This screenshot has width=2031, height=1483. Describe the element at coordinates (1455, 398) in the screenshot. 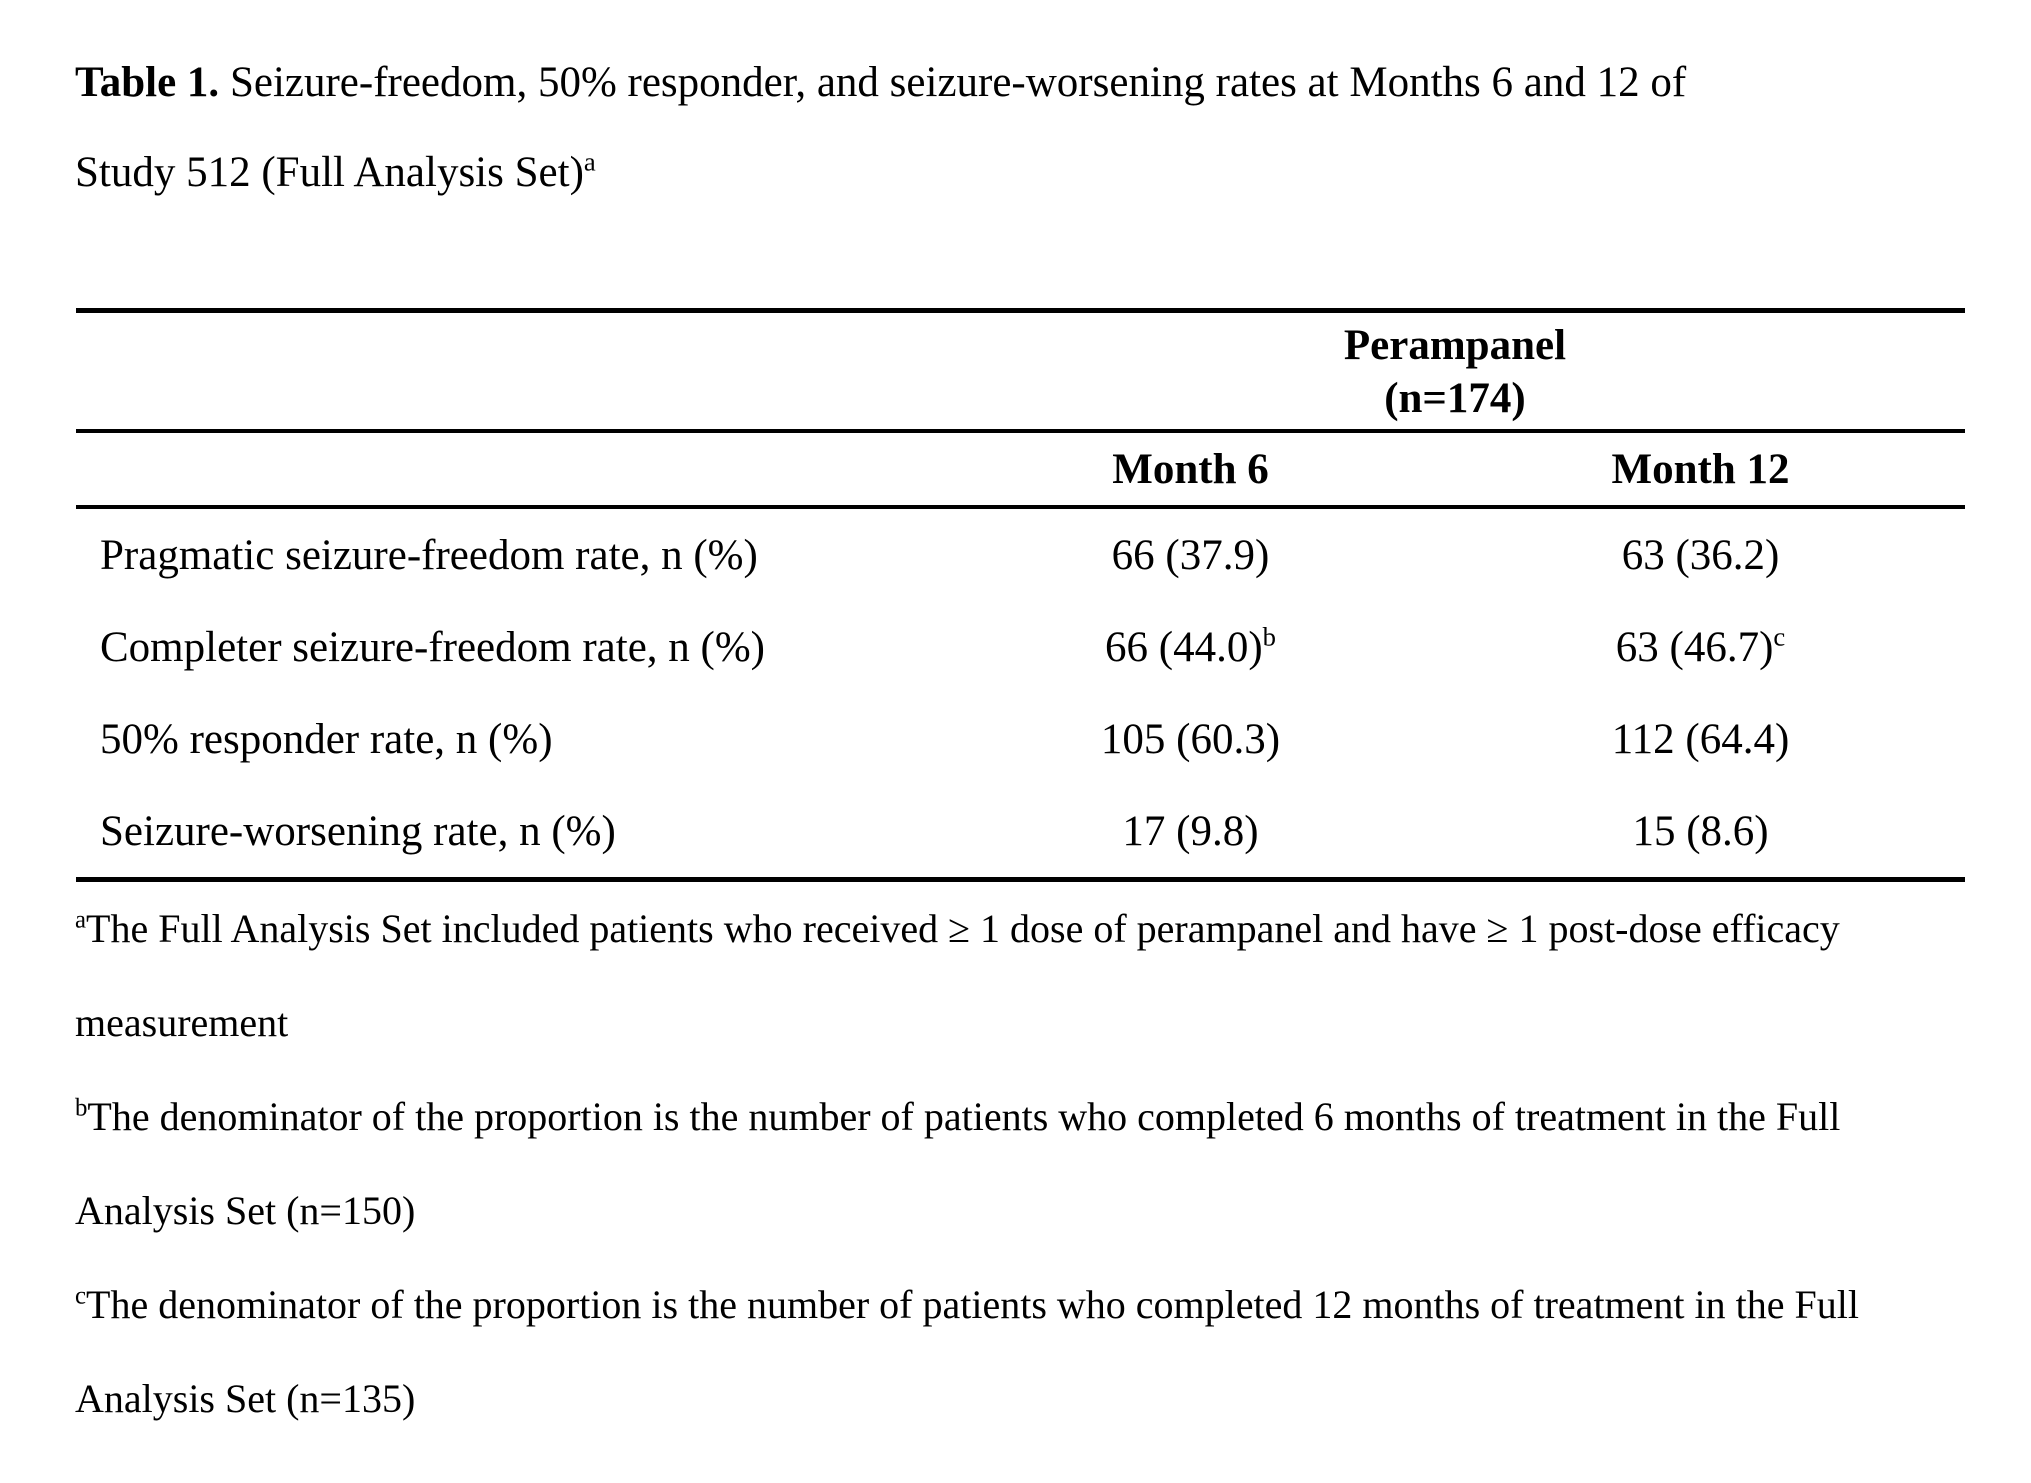

I see `group-header-n: (n=174)` at that location.